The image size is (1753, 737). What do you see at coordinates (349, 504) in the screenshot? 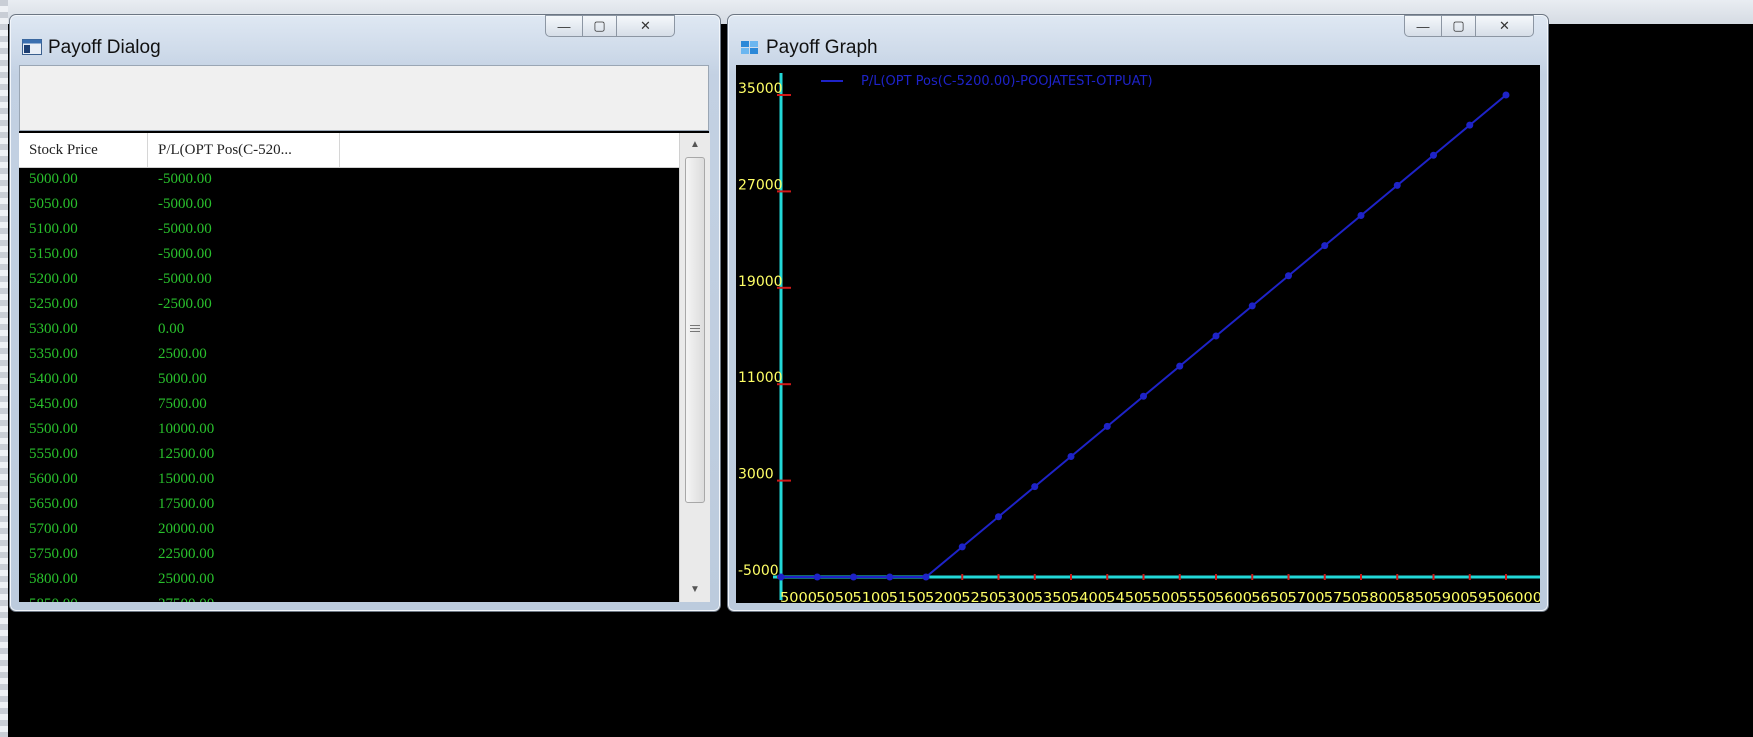
I see `table-row: 5650.00 17500.00` at bounding box center [349, 504].